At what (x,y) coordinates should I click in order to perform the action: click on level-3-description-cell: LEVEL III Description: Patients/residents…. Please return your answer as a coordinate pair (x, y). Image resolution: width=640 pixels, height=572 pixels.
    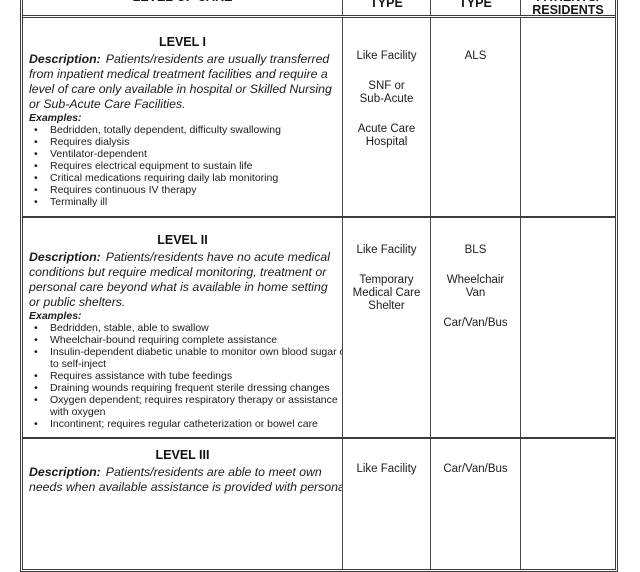
    Looking at the image, I should click on (183, 504).